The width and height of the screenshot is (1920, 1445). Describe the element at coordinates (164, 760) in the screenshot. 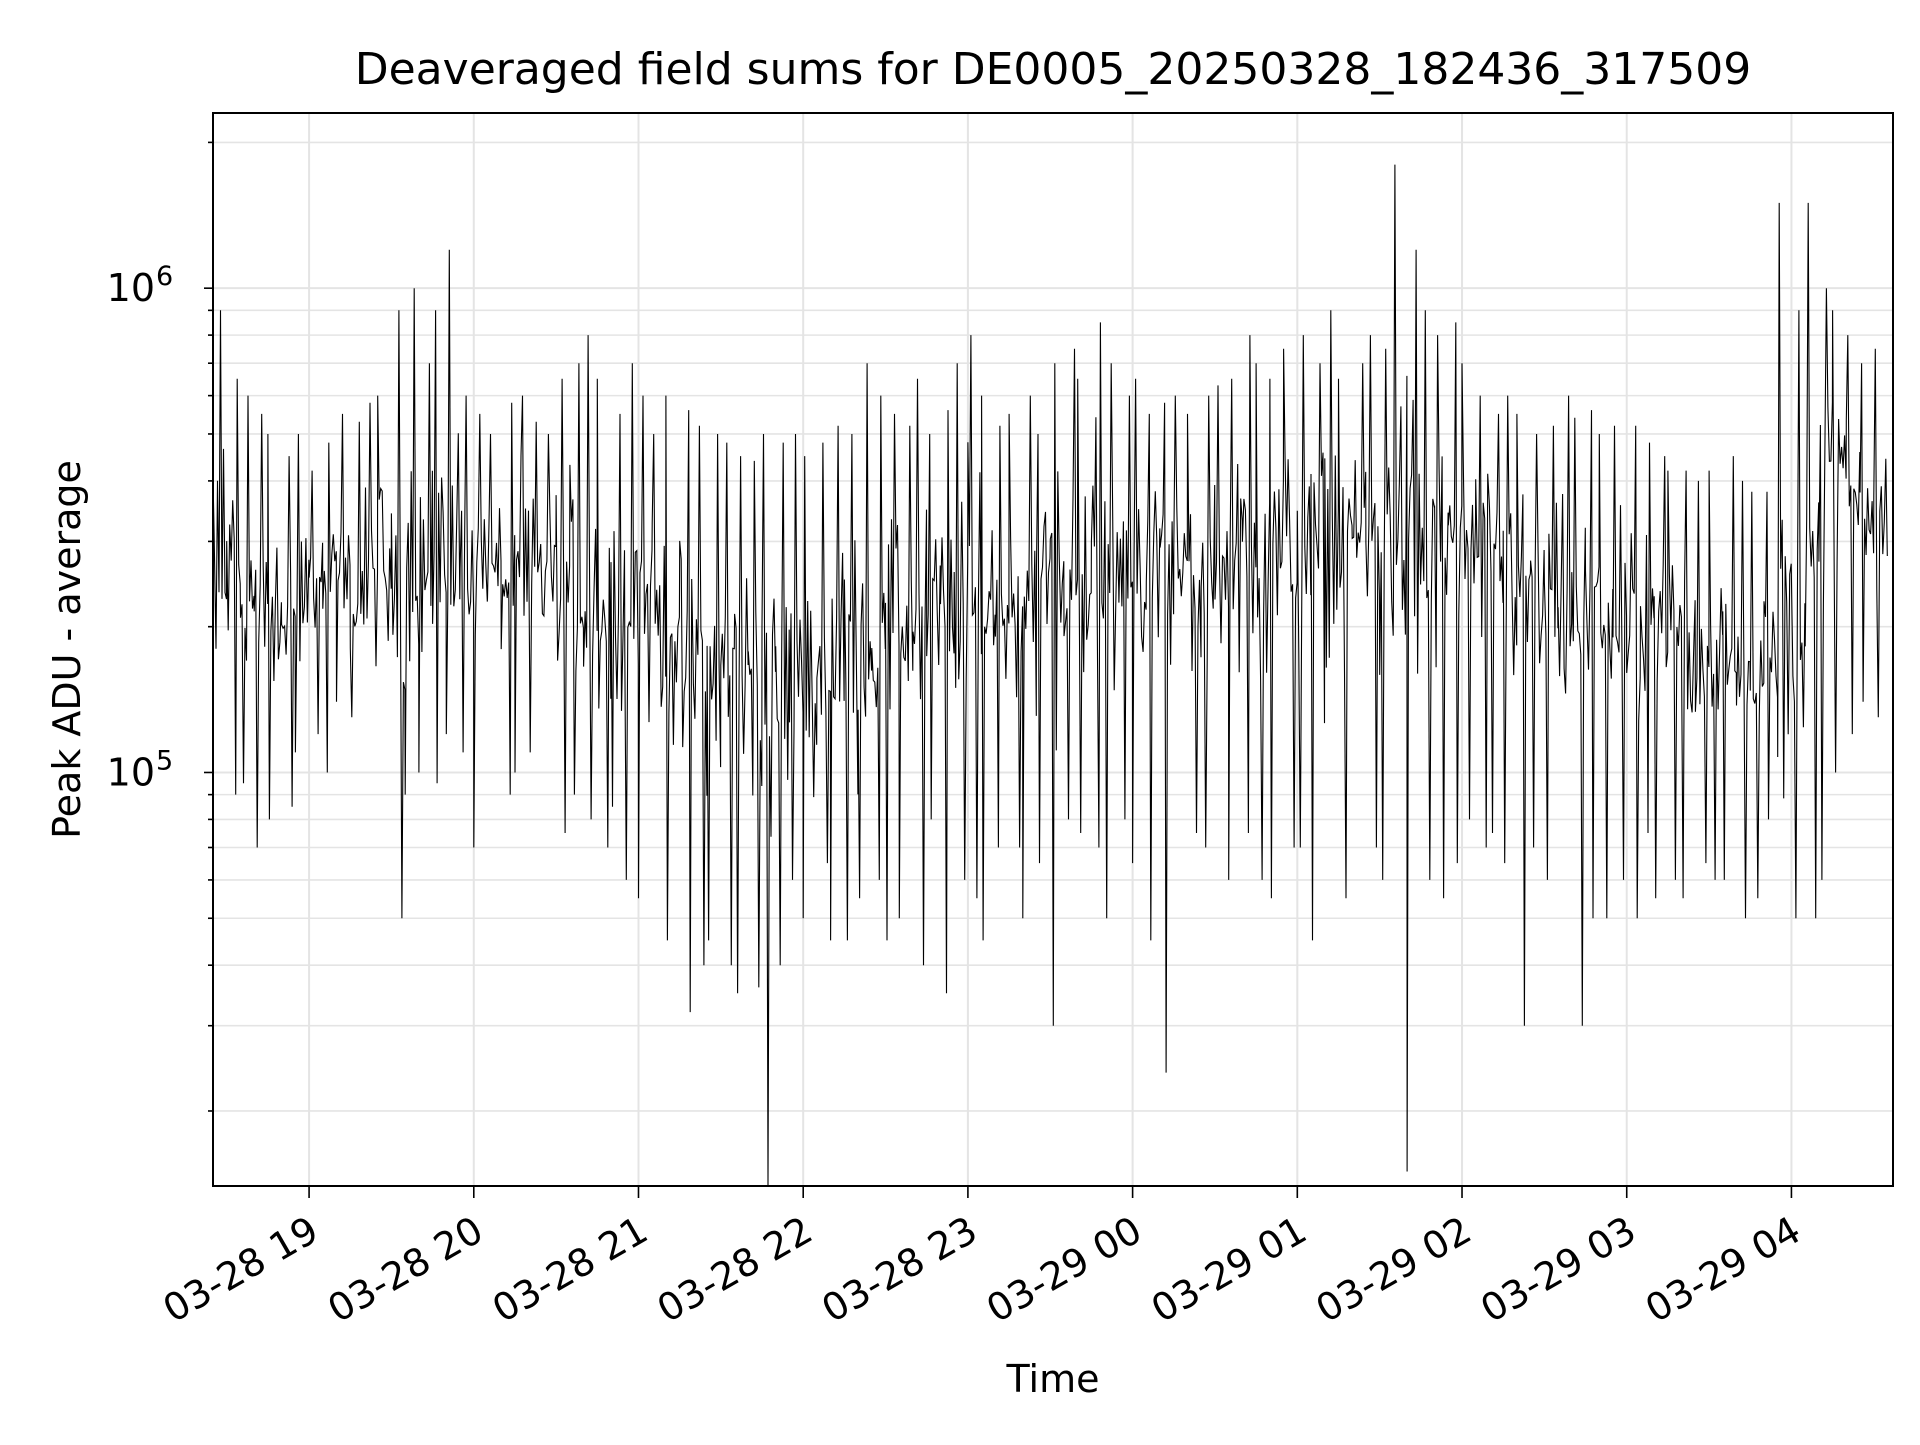

I see `y-tick-label-exponent: 5` at that location.